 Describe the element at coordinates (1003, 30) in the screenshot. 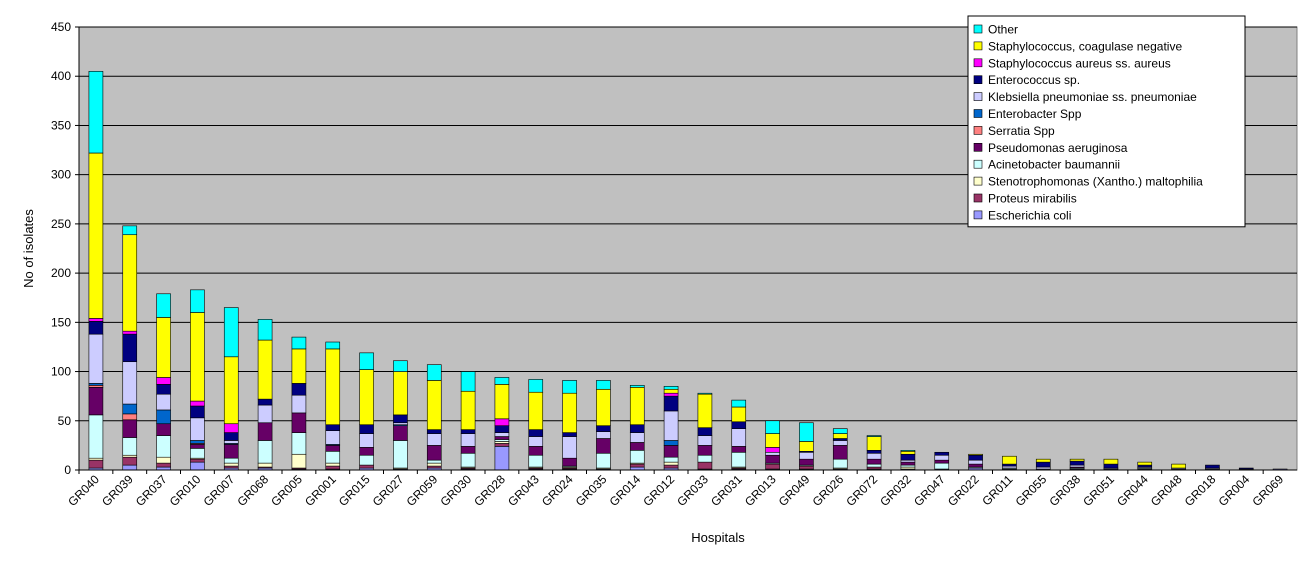

I see `legend-label: Other` at that location.